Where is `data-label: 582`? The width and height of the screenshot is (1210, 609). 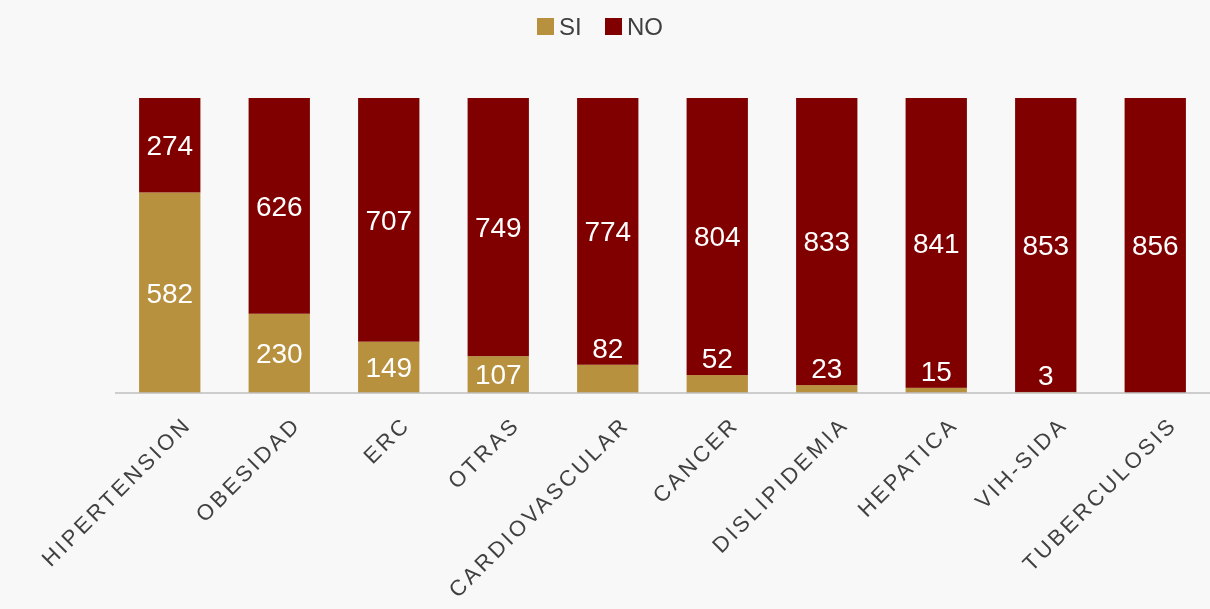
data-label: 582 is located at coordinates (170, 293).